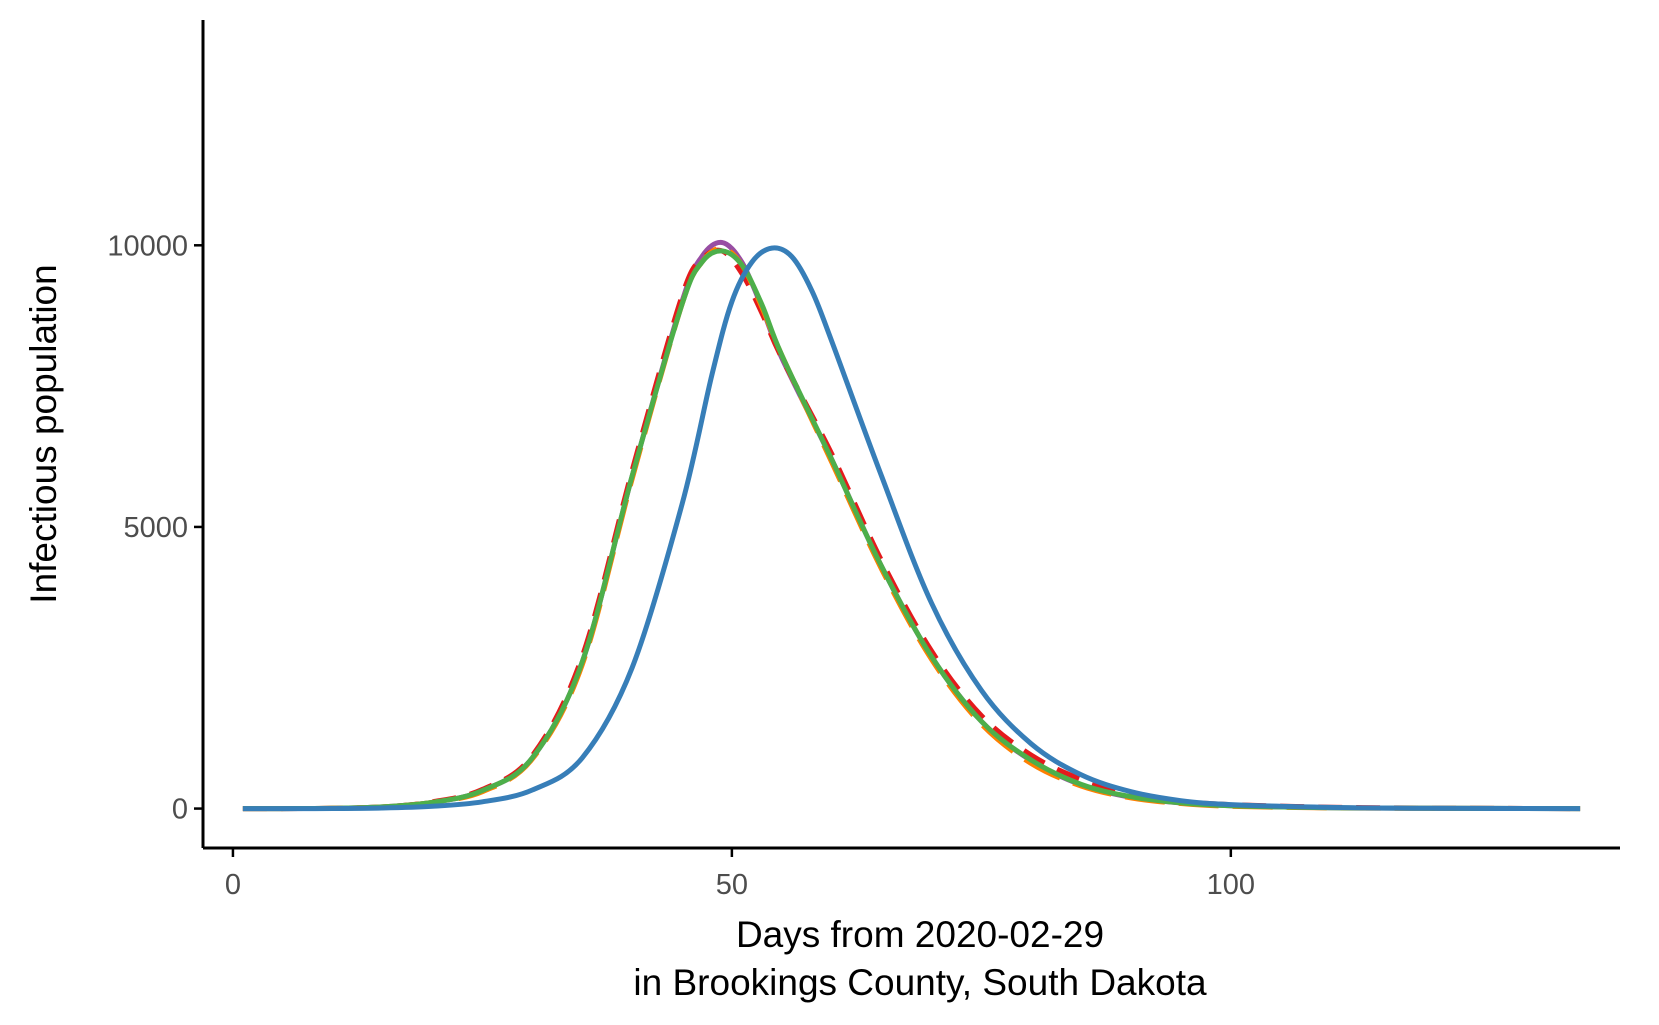  I want to click on y-tick-label: 5000, so click(155, 528).